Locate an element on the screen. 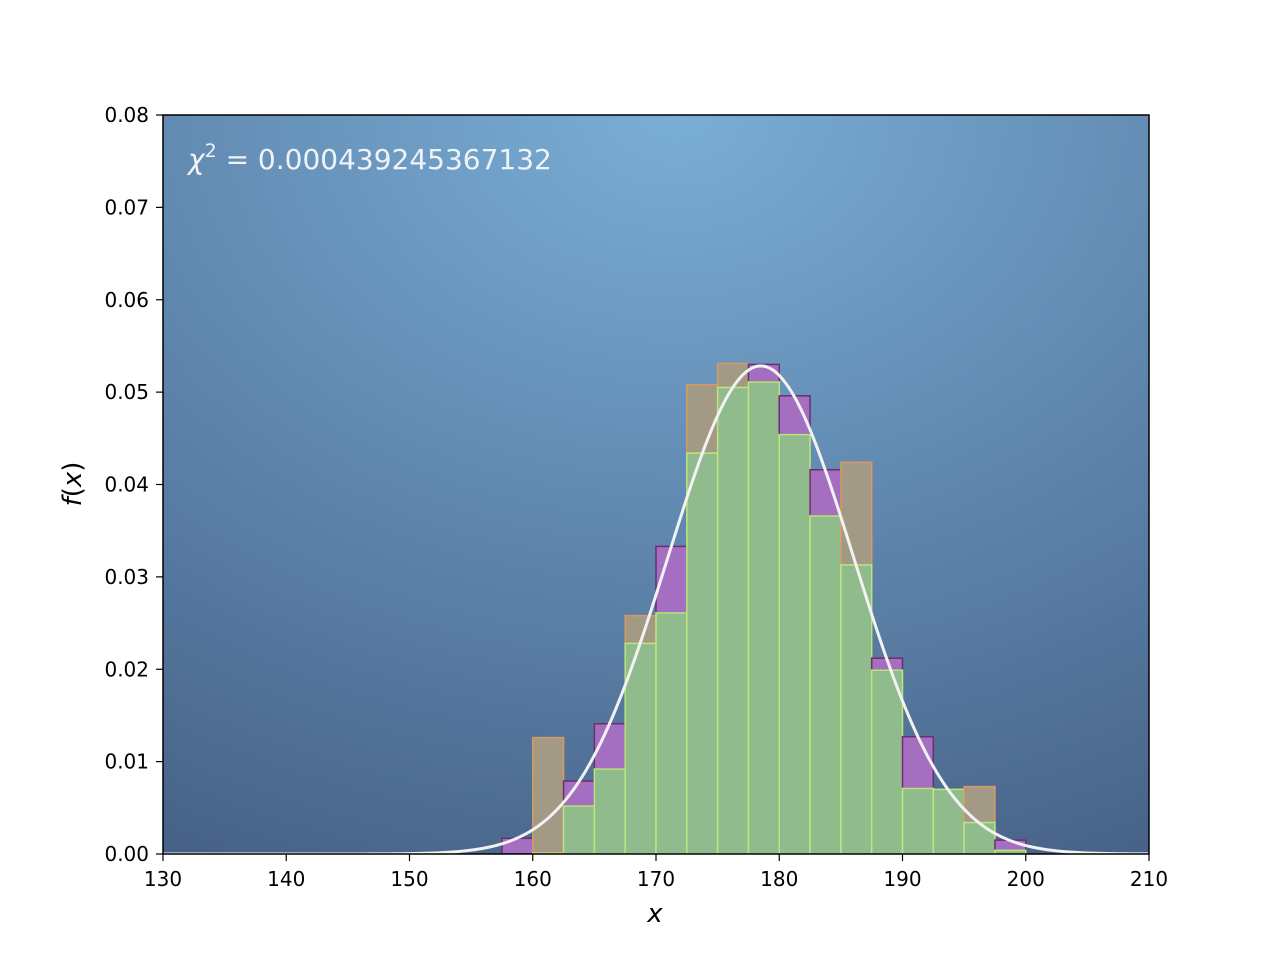 The image size is (1280, 960). y-label-paren-open: ( is located at coordinates (73, 492).